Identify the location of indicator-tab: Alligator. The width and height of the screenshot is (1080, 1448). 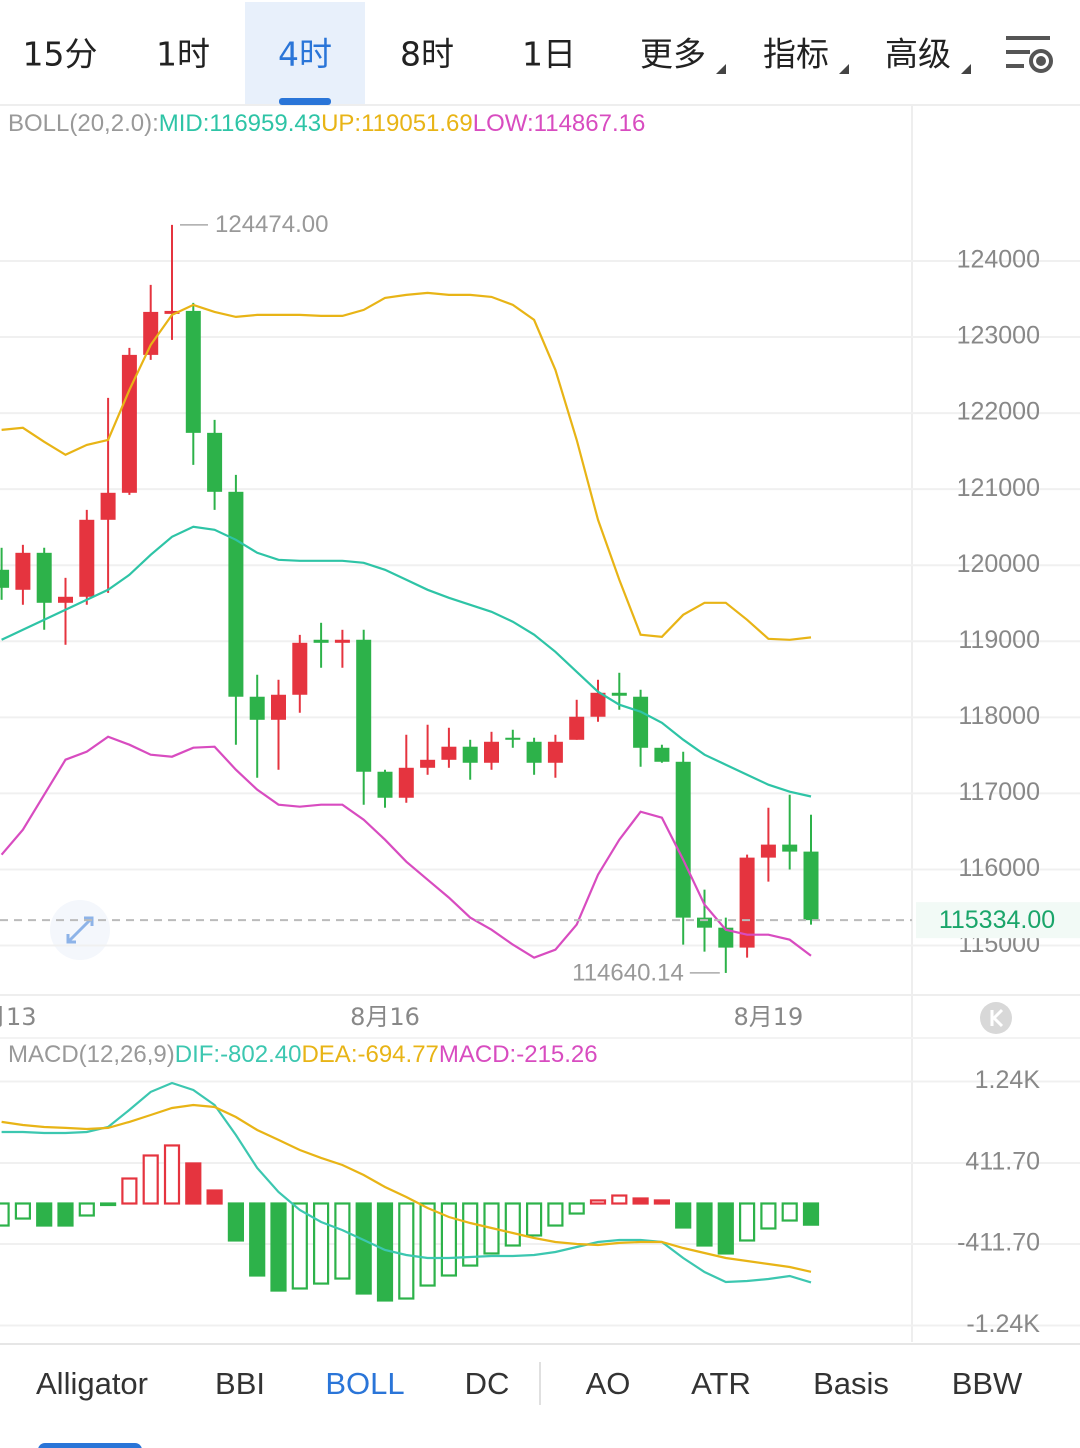
(92, 1383).